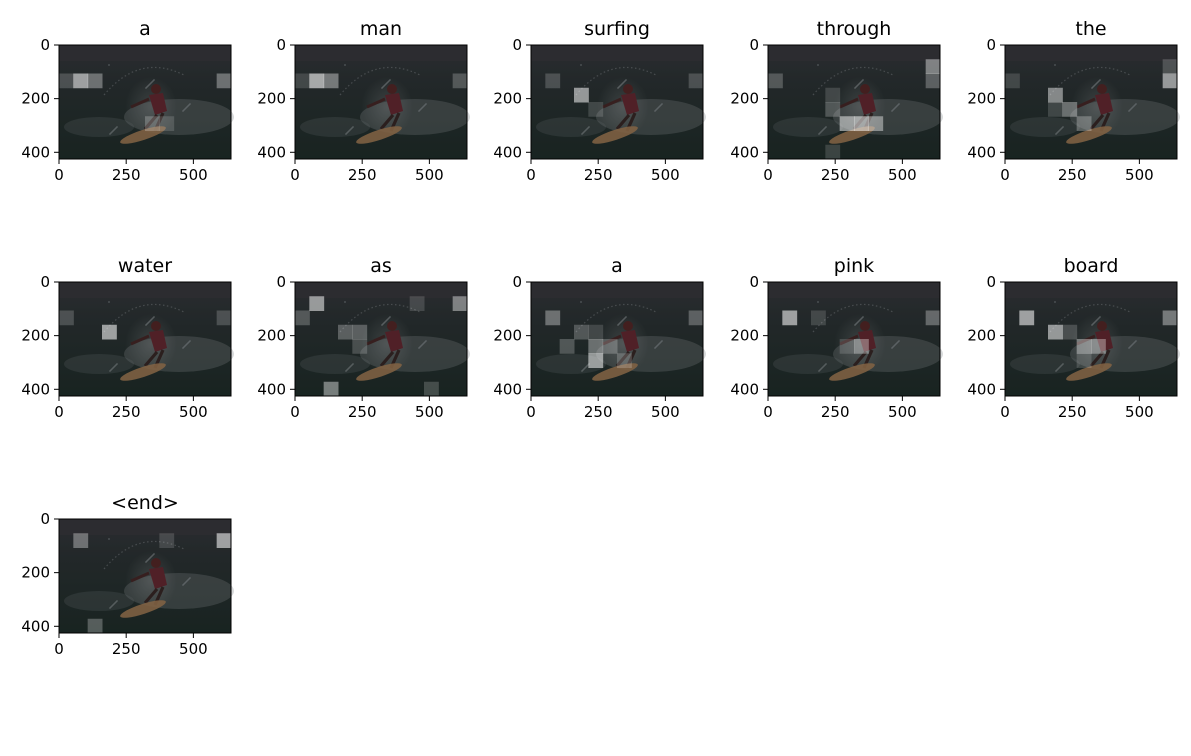 The width and height of the screenshot is (1191, 756). I want to click on attention-panel: pink 0 250 500 0 200 400, so click(836, 338).